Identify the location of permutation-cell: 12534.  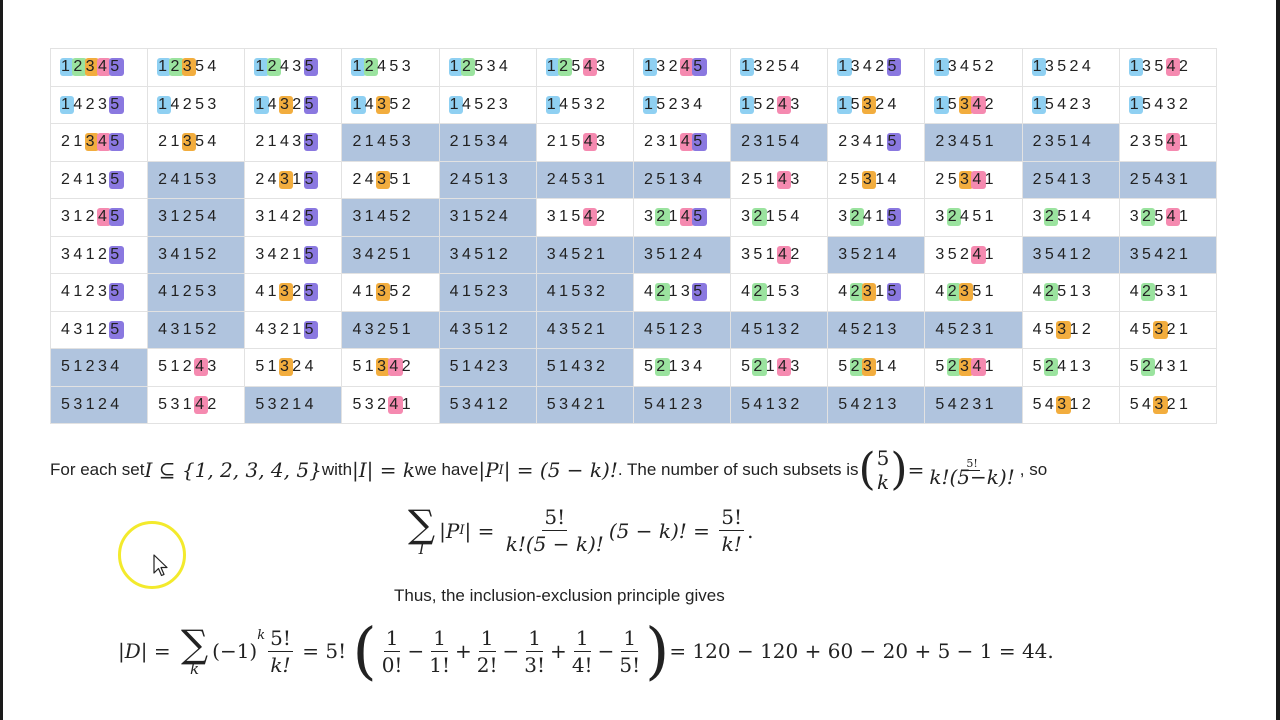
(487, 67).